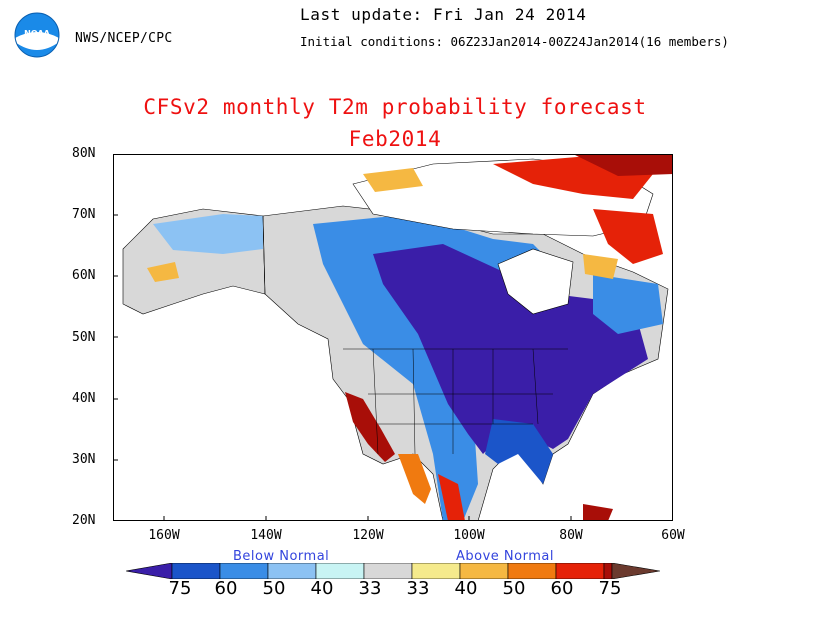  Describe the element at coordinates (84, 398) in the screenshot. I see `lat-label-40n: 40N` at that location.